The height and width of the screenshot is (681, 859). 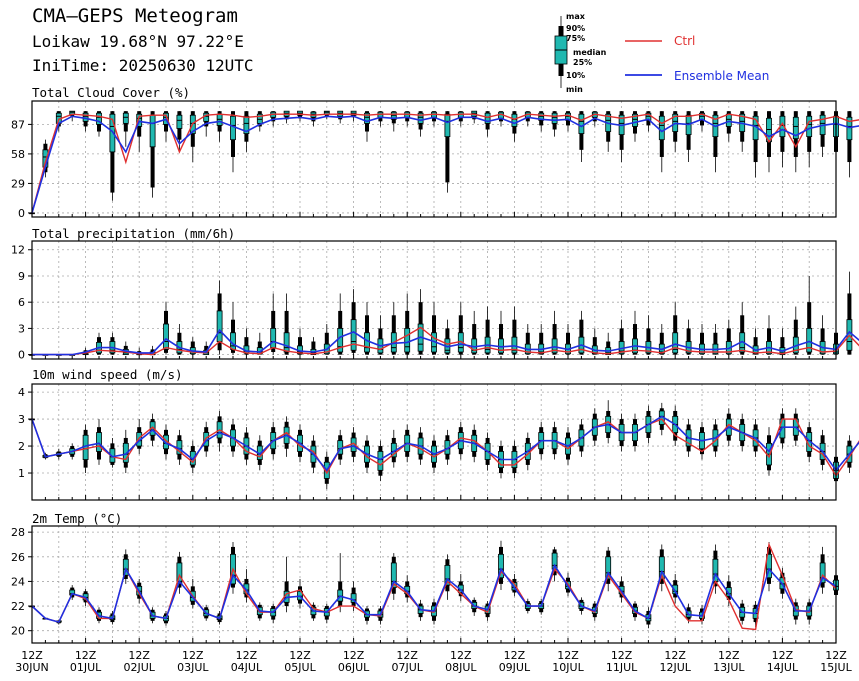 I want to click on y-tick-label: 24, so click(x=18, y=581).